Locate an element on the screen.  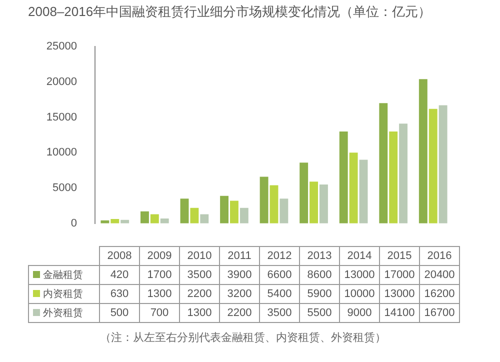
legend-label: 内资租赁 is located at coordinates (64, 294).